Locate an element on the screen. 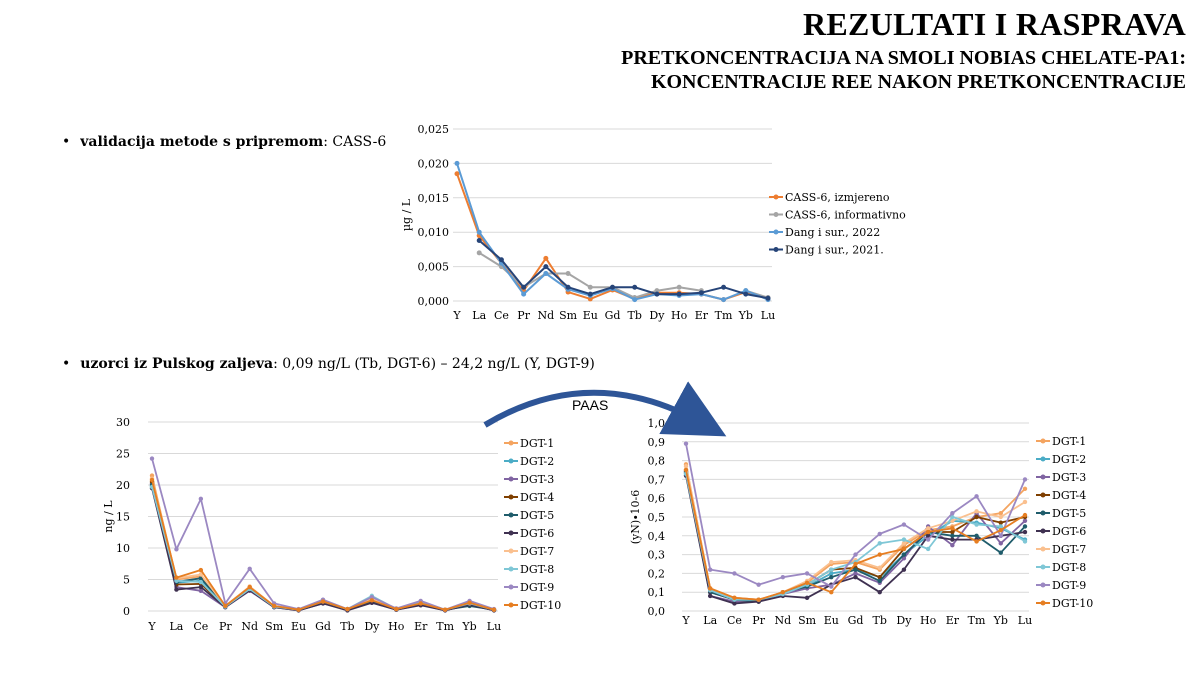 This screenshot has width=1200, height=675. y-tick-label: 0,3 is located at coordinates (657, 555).